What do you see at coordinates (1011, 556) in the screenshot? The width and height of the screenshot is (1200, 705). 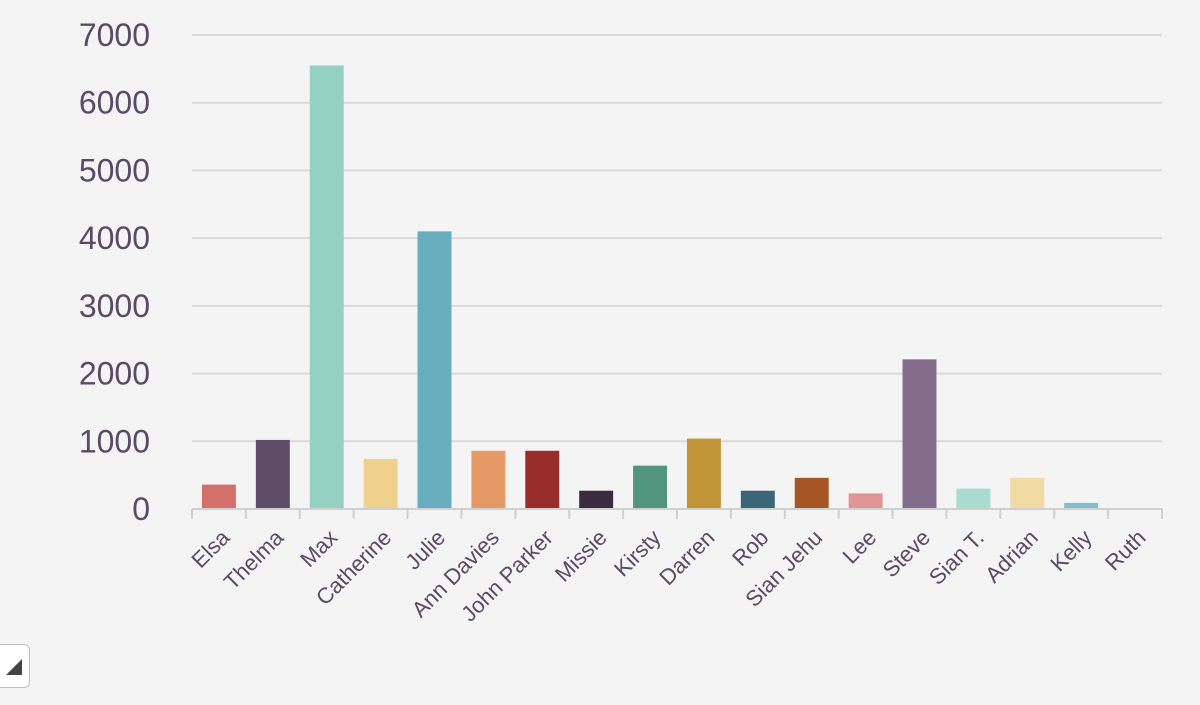 I see `x-tick-label: Adrian` at bounding box center [1011, 556].